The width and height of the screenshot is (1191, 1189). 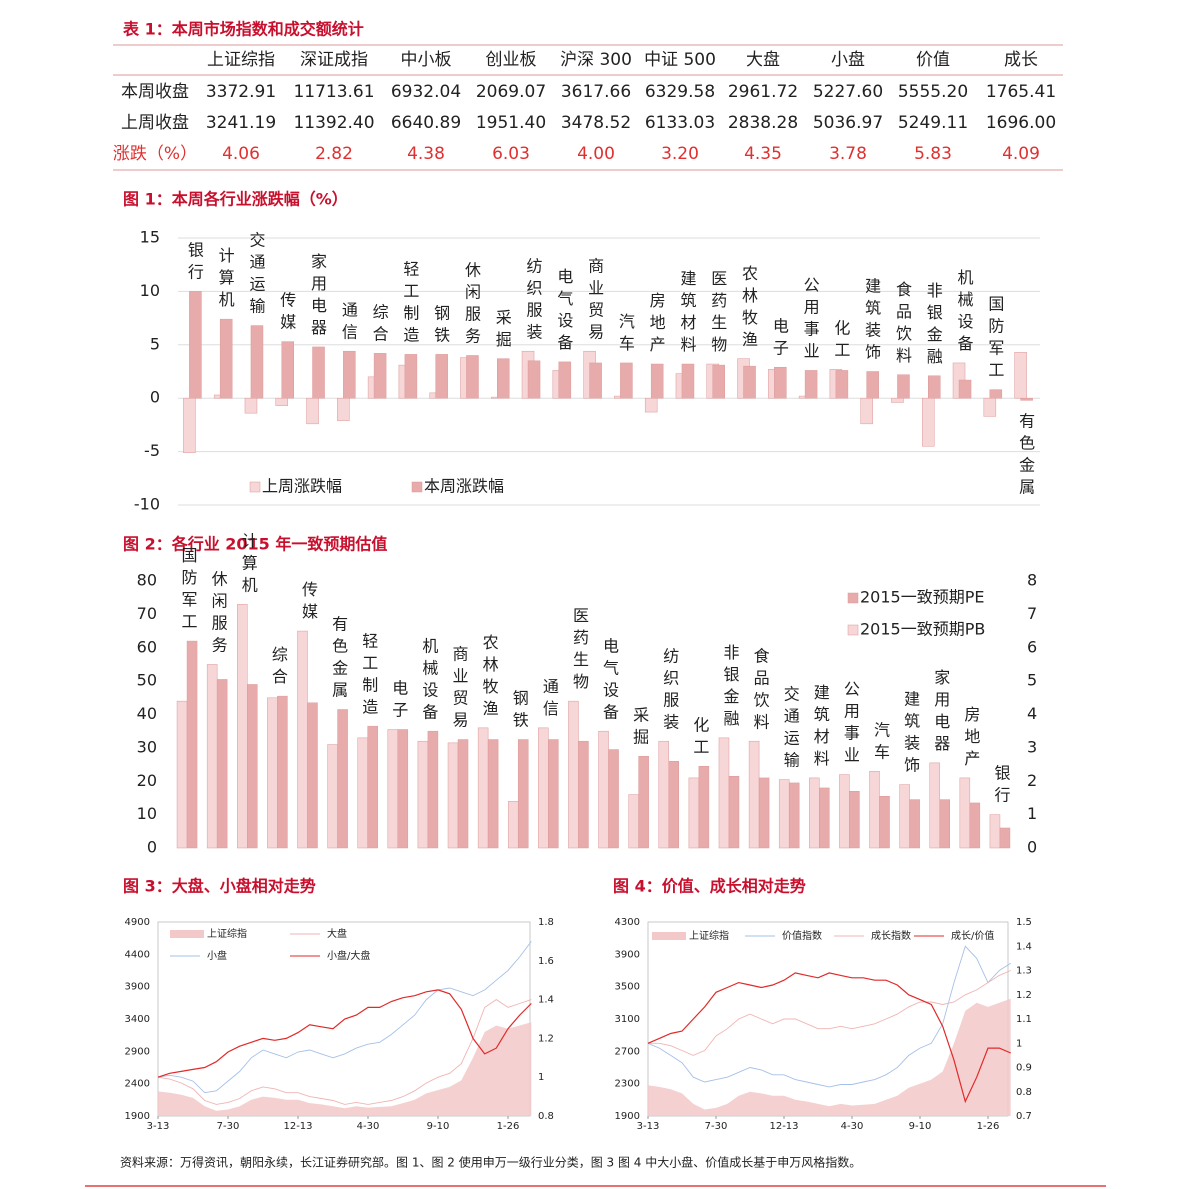 What do you see at coordinates (137, 1051) in the screenshot?
I see `y-tick-label: 2900` at bounding box center [137, 1051].